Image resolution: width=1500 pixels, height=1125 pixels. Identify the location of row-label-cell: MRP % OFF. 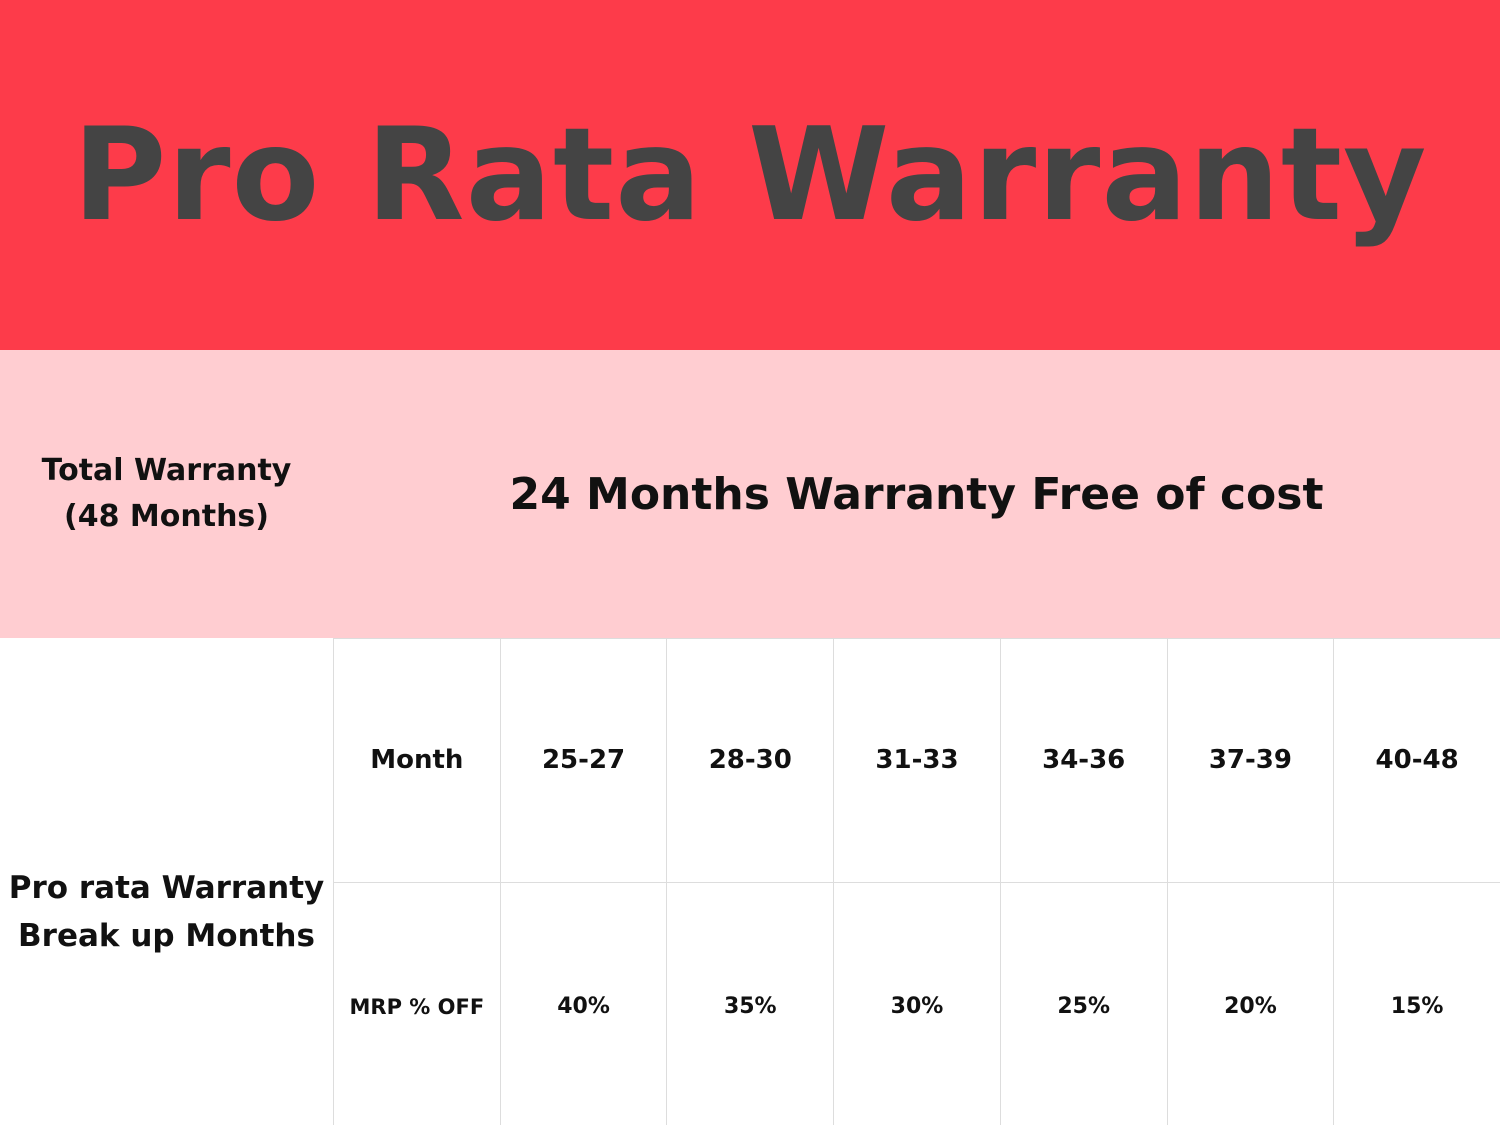
(416, 1003).